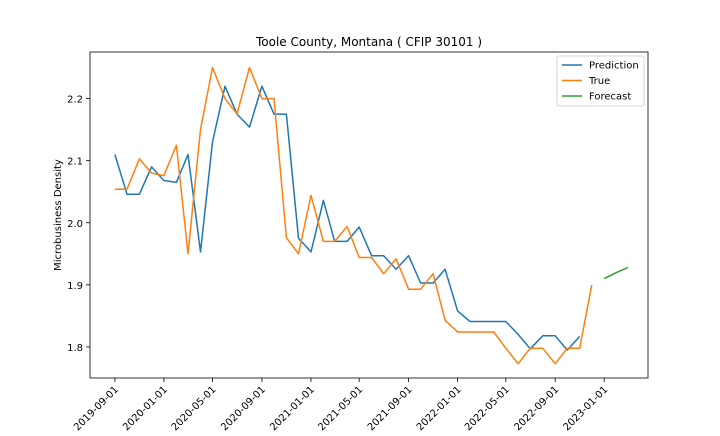  I want to click on x-tick-label: 2021-01-01, so click(292, 408).